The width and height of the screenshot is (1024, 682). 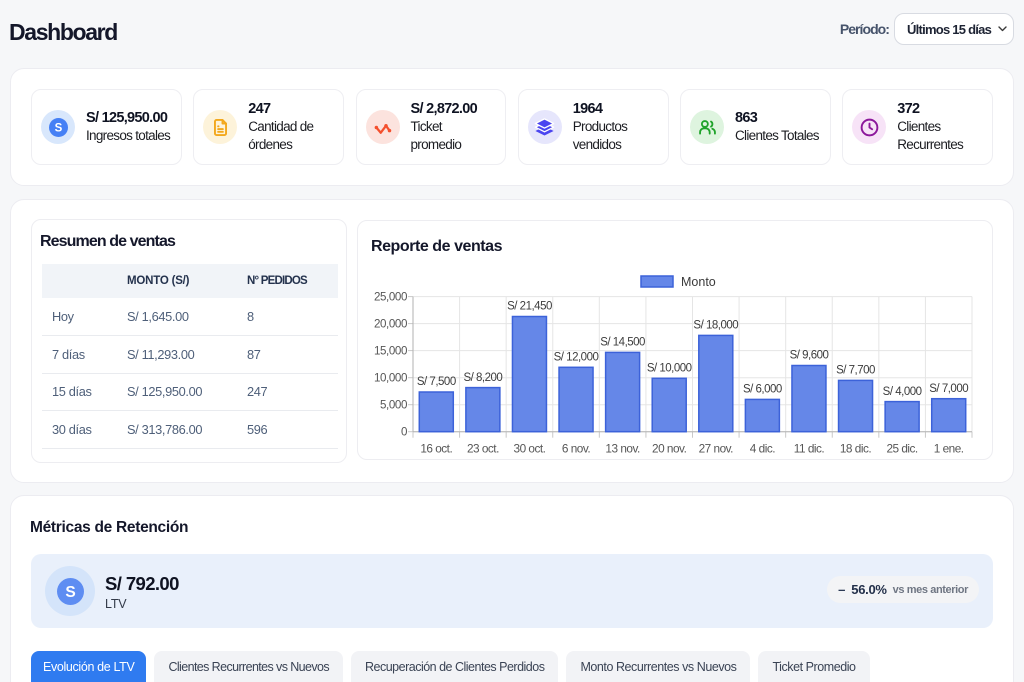 What do you see at coordinates (530, 449) in the screenshot?
I see `svg-text: 30 oct.` at bounding box center [530, 449].